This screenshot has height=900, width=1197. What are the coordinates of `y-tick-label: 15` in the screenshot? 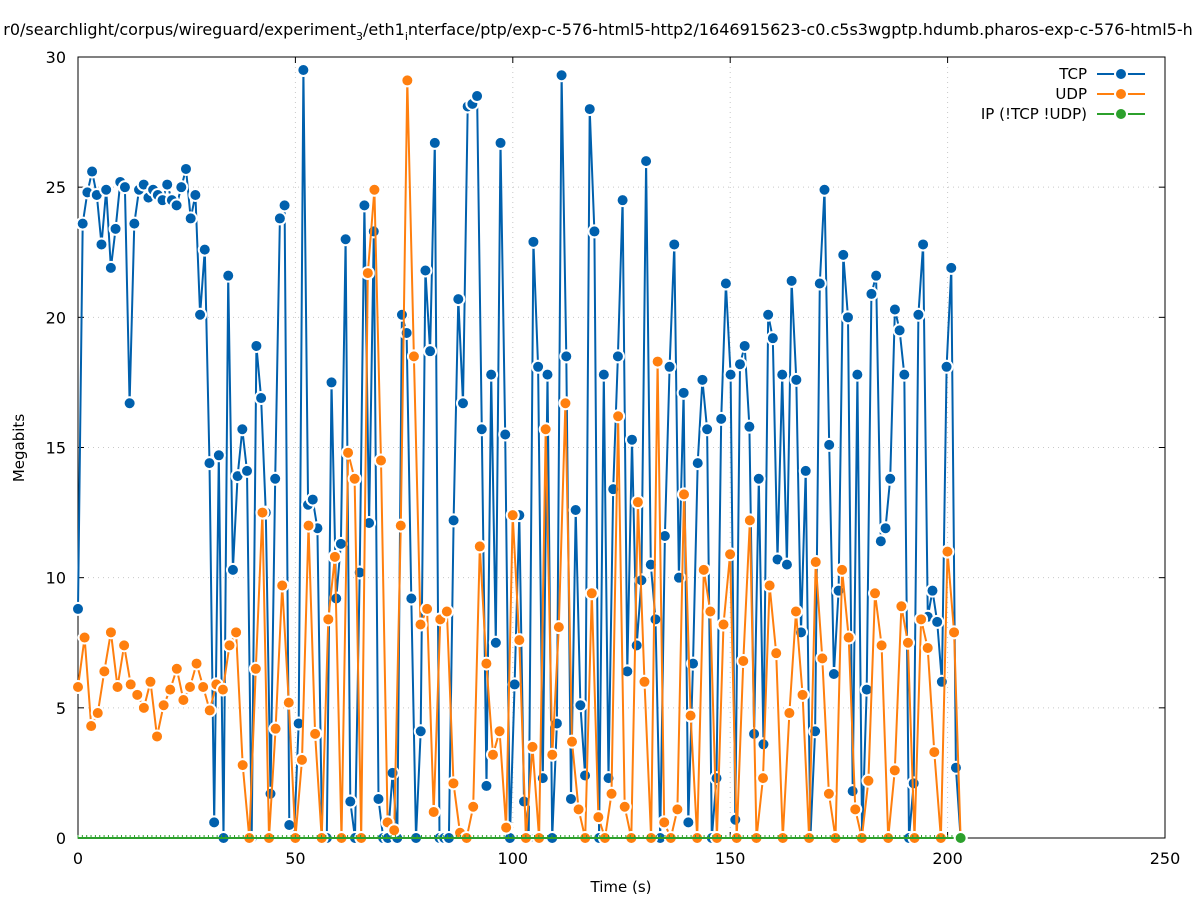 It's located at (56, 448).